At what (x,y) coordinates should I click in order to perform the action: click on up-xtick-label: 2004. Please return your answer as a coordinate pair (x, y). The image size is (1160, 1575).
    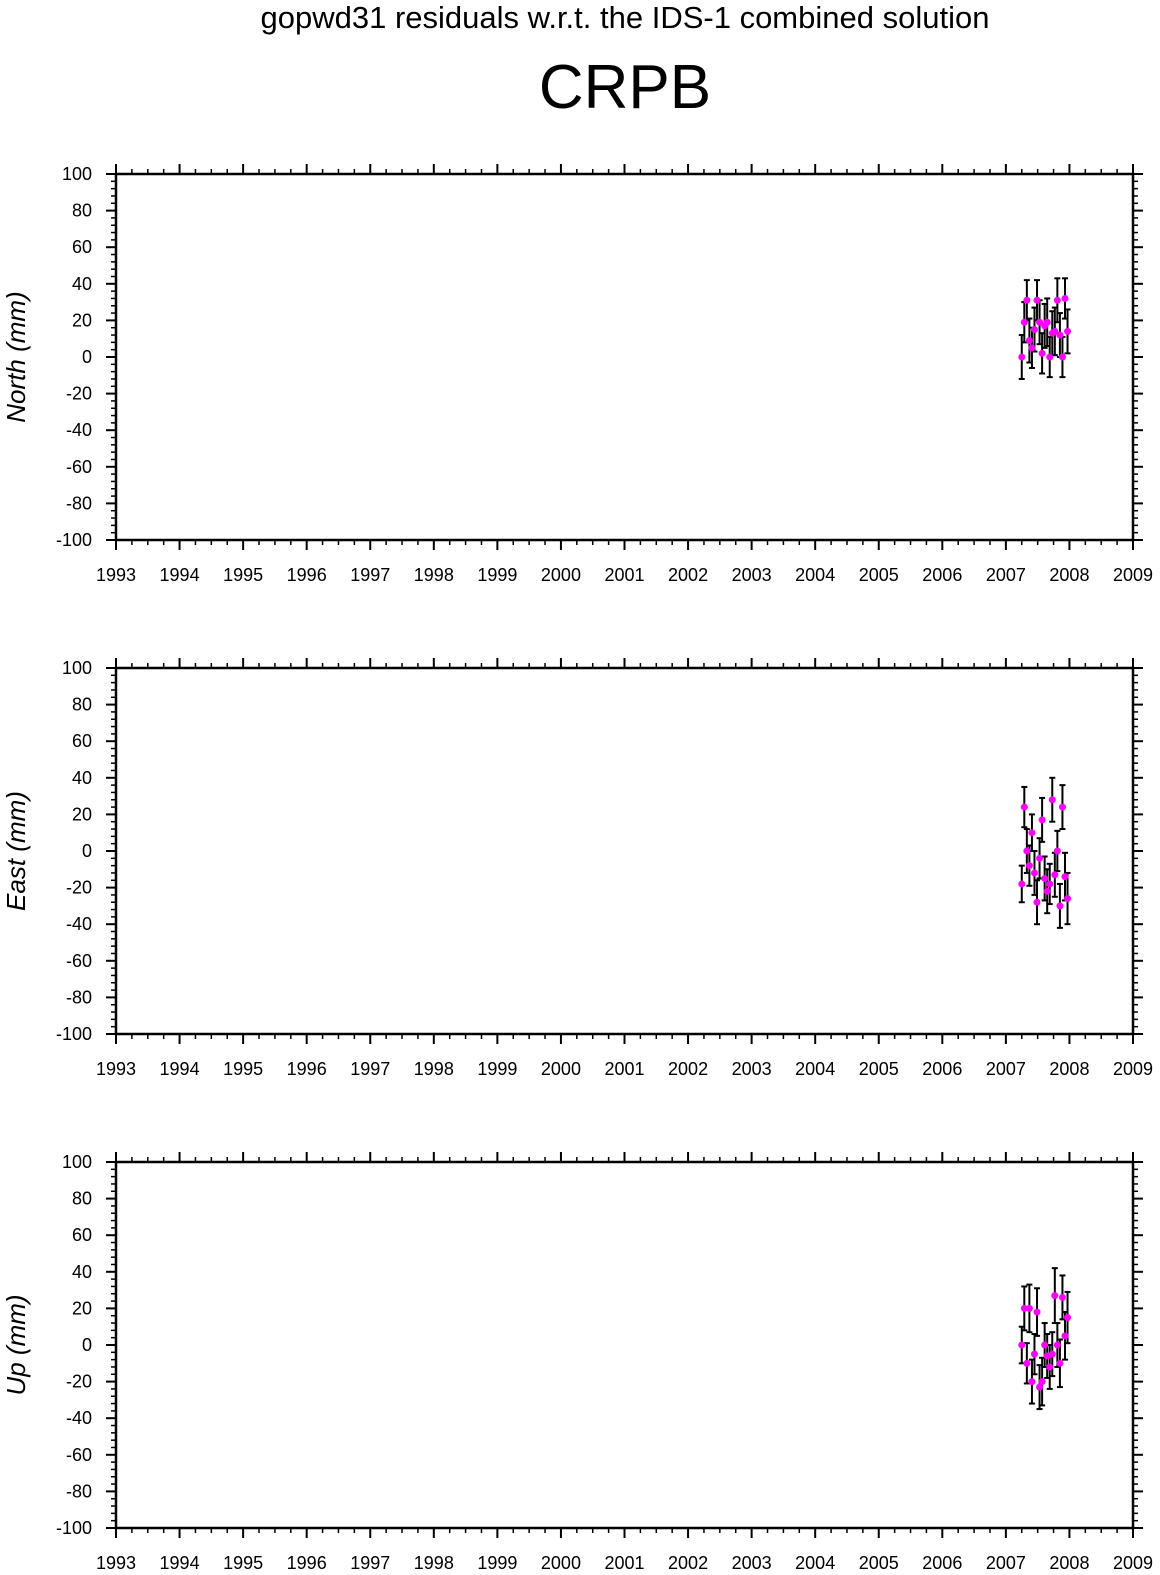
    Looking at the image, I should click on (815, 1563).